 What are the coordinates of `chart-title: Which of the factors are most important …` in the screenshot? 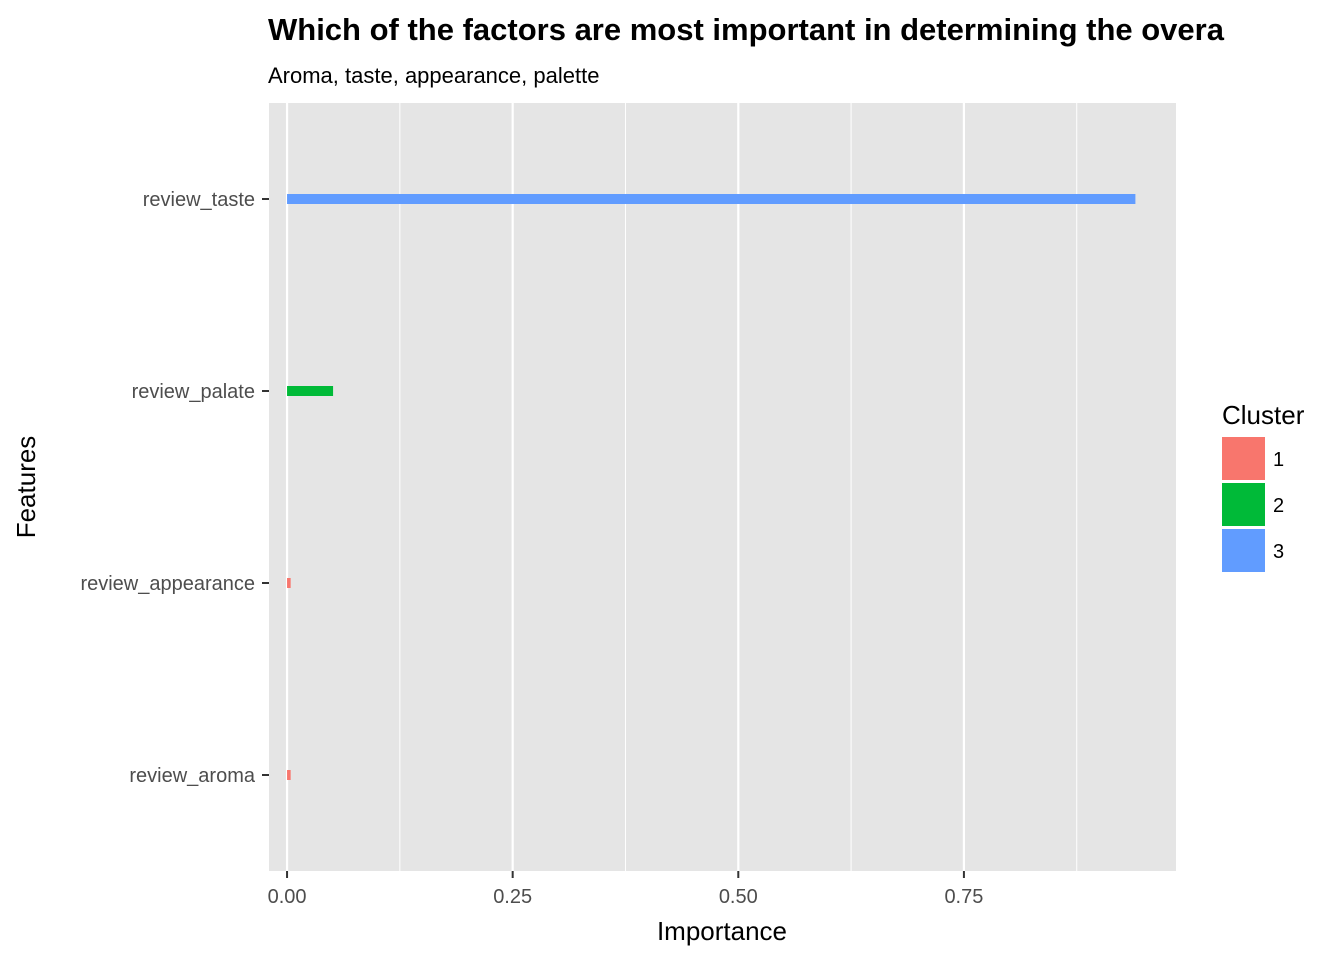 It's located at (746, 29).